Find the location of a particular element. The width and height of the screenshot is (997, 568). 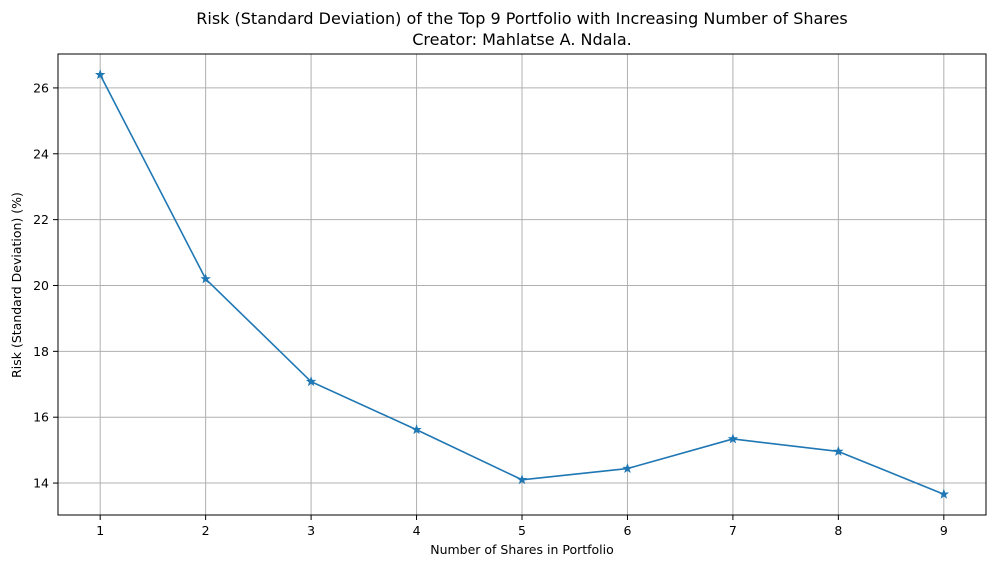

y-tick-label: 14 is located at coordinates (41, 483).